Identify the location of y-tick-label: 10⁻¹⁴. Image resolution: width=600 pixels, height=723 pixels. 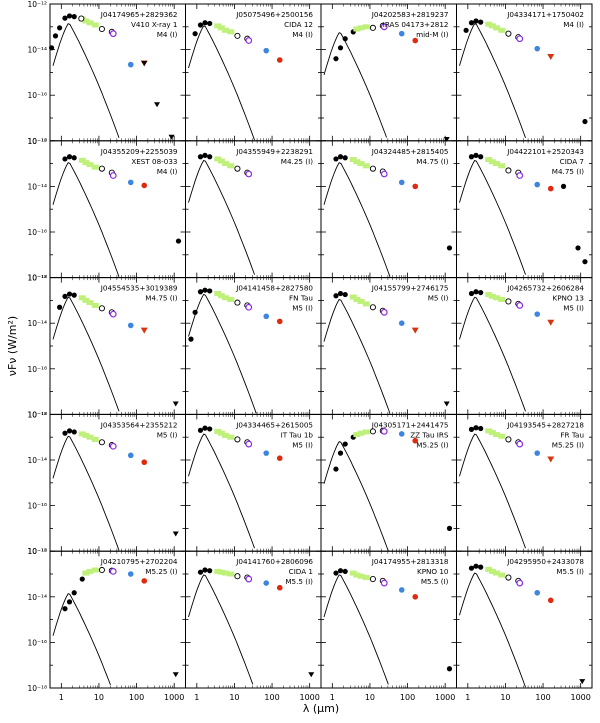
(37, 50).